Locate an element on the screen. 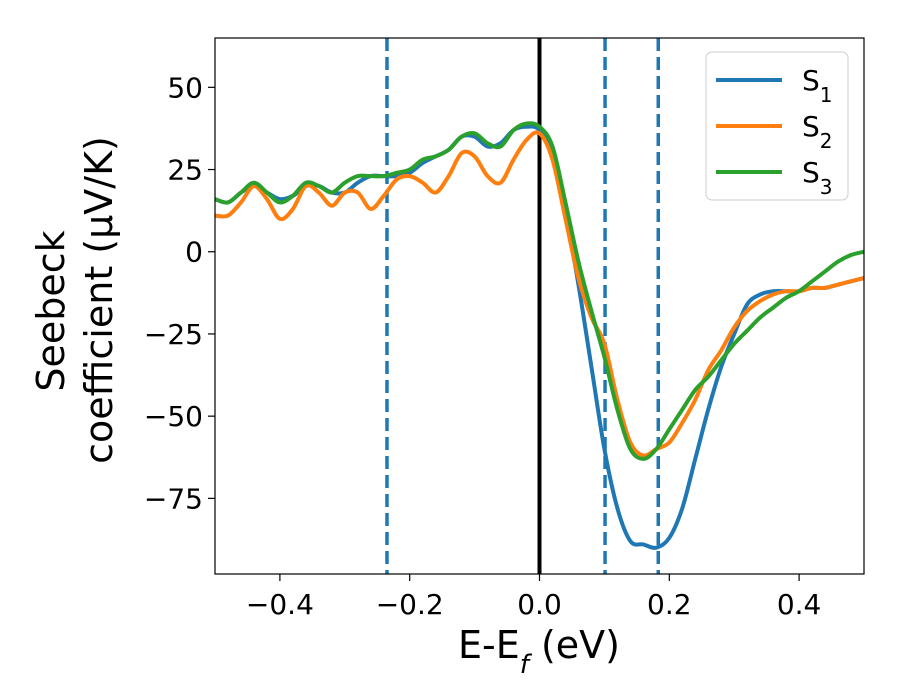  y-axis-label-line2: coefficient (μV/K) is located at coordinates (99, 300).